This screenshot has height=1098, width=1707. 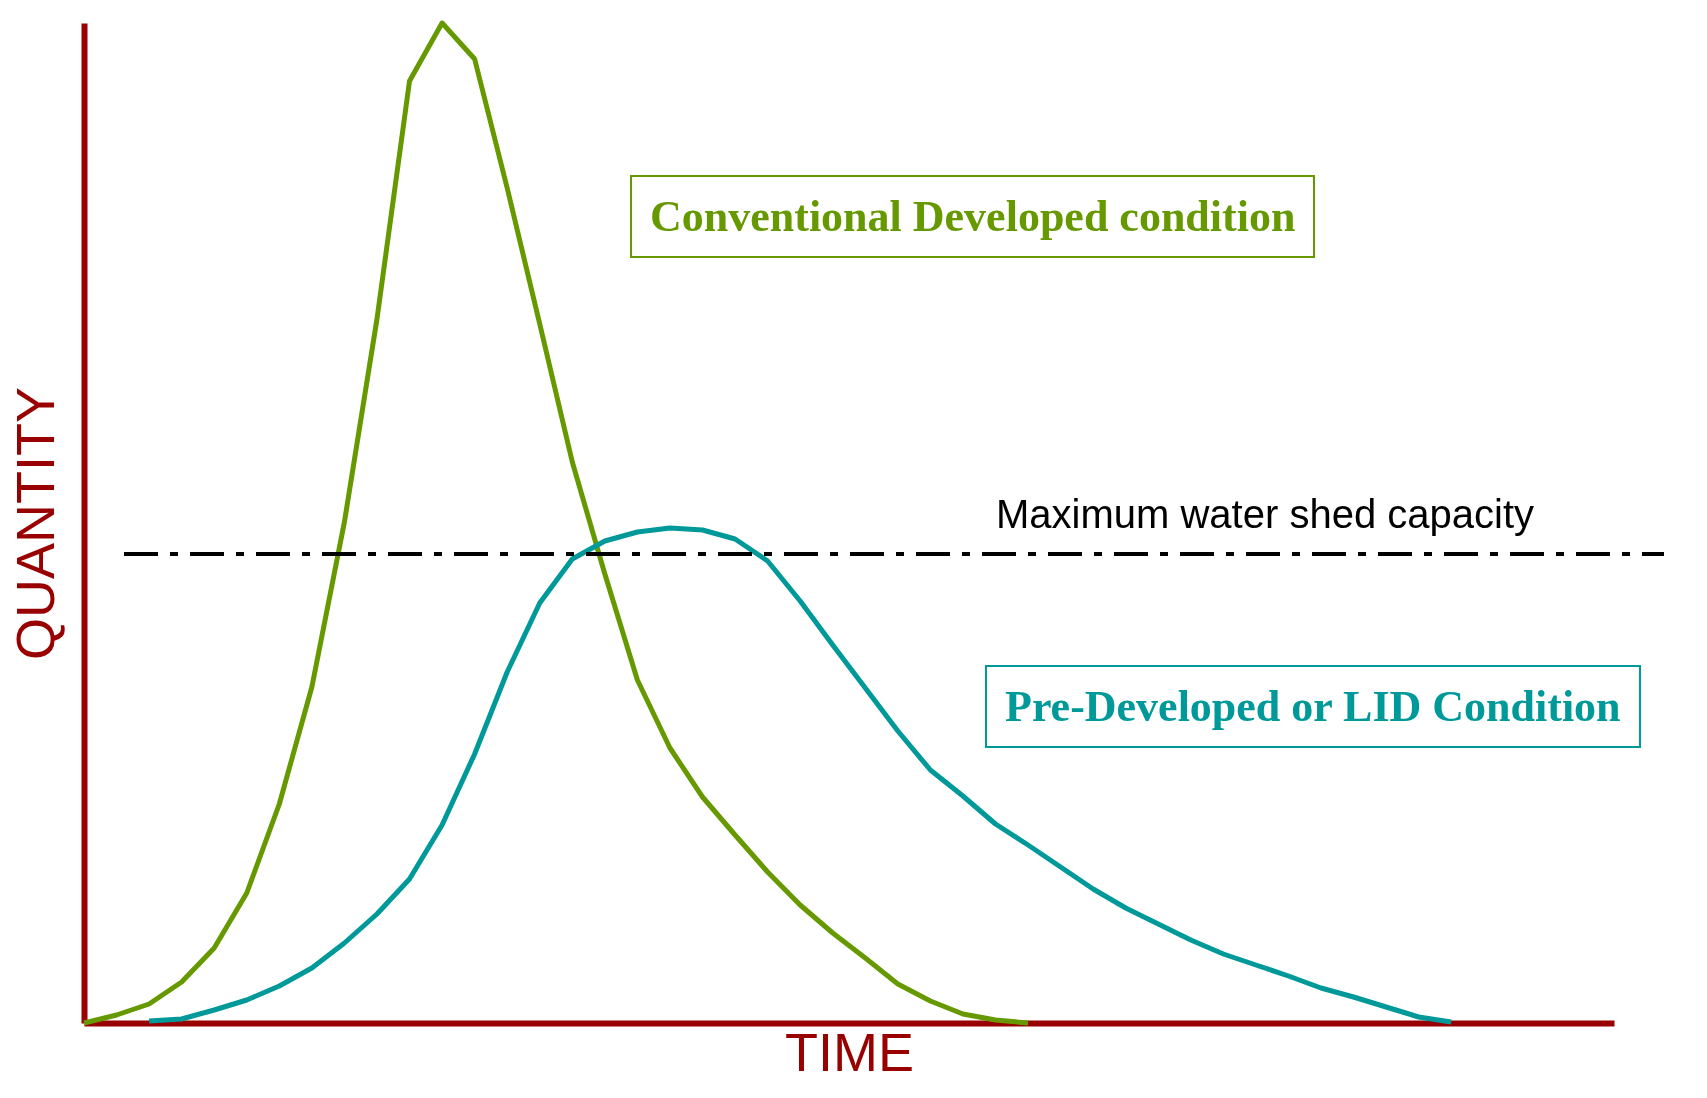 What do you see at coordinates (973, 216) in the screenshot?
I see `text: Conventional Developed condition` at bounding box center [973, 216].